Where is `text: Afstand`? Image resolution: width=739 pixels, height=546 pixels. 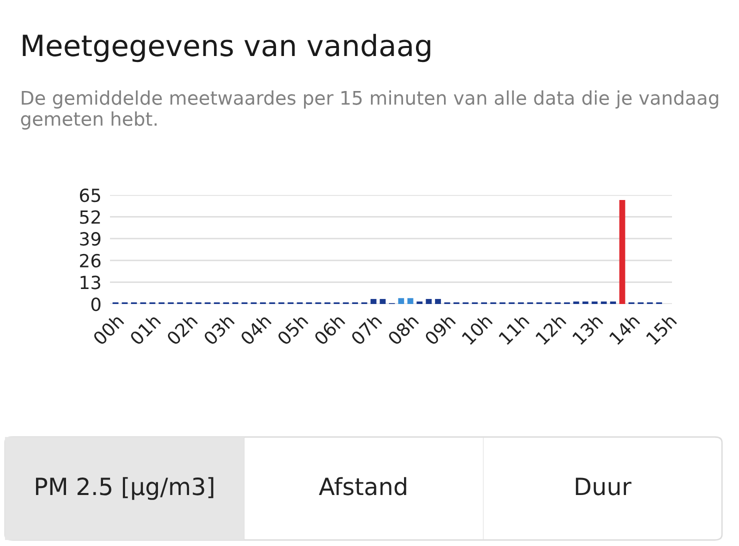 text: Afstand is located at coordinates (362, 486).